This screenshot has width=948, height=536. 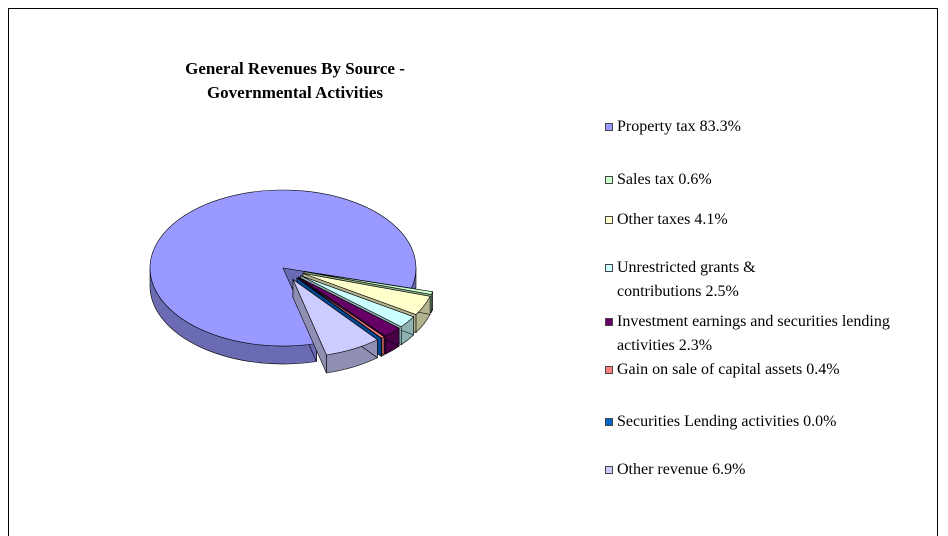 I want to click on legend-value: 0.0%, so click(x=820, y=421).